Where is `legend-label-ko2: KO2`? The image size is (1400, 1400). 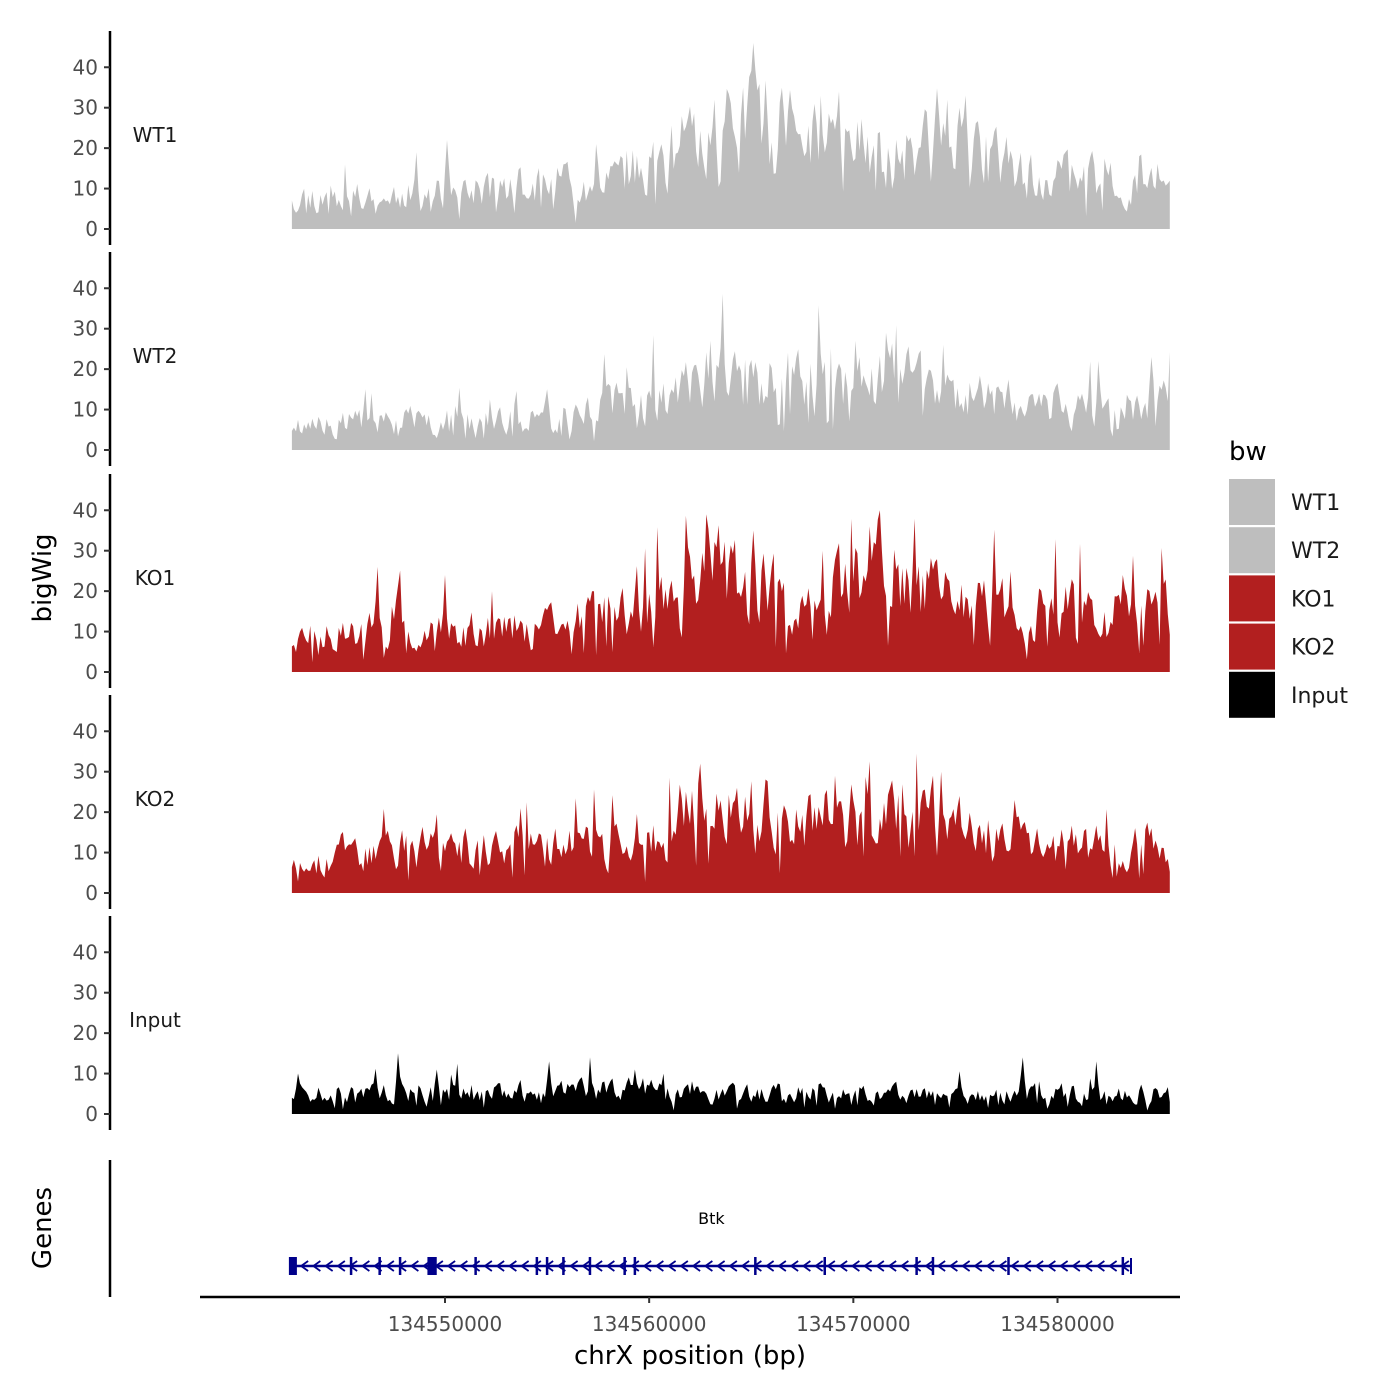
legend-label-ko2: KO2 is located at coordinates (1313, 648).